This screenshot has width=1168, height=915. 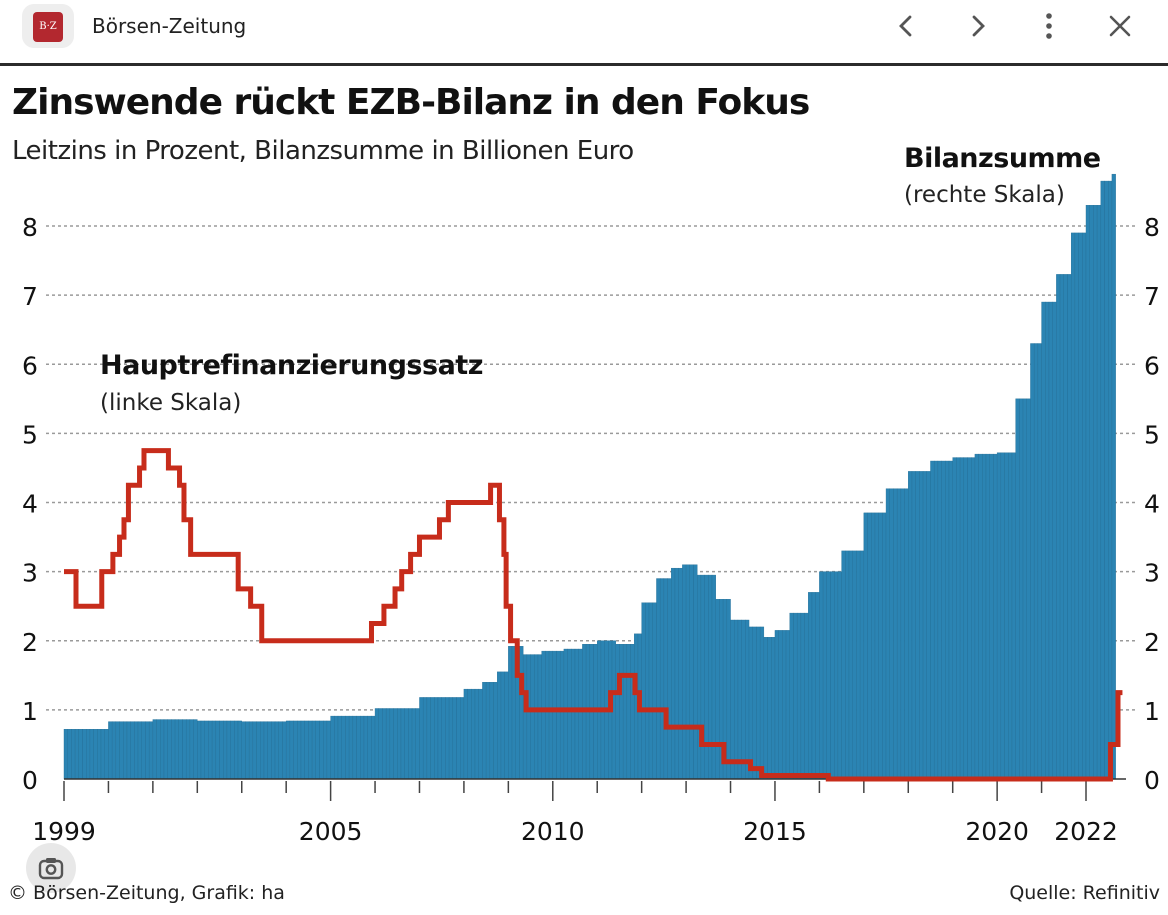 What do you see at coordinates (48, 26) in the screenshot?
I see `app-icon: B·Z` at bounding box center [48, 26].